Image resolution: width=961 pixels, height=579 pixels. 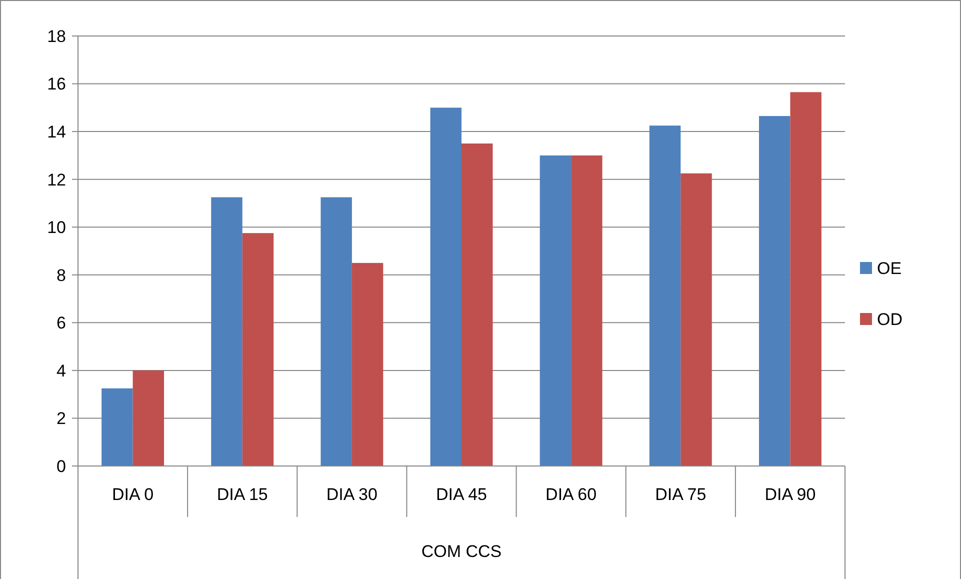 What do you see at coordinates (56, 228) in the screenshot?
I see `y-tick-label: 10` at bounding box center [56, 228].